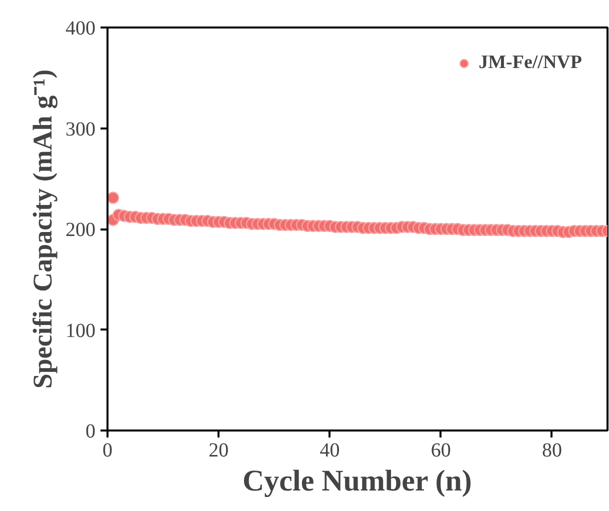 This screenshot has height=511, width=609. Describe the element at coordinates (552, 451) in the screenshot. I see `x-tick-label: 80` at that location.